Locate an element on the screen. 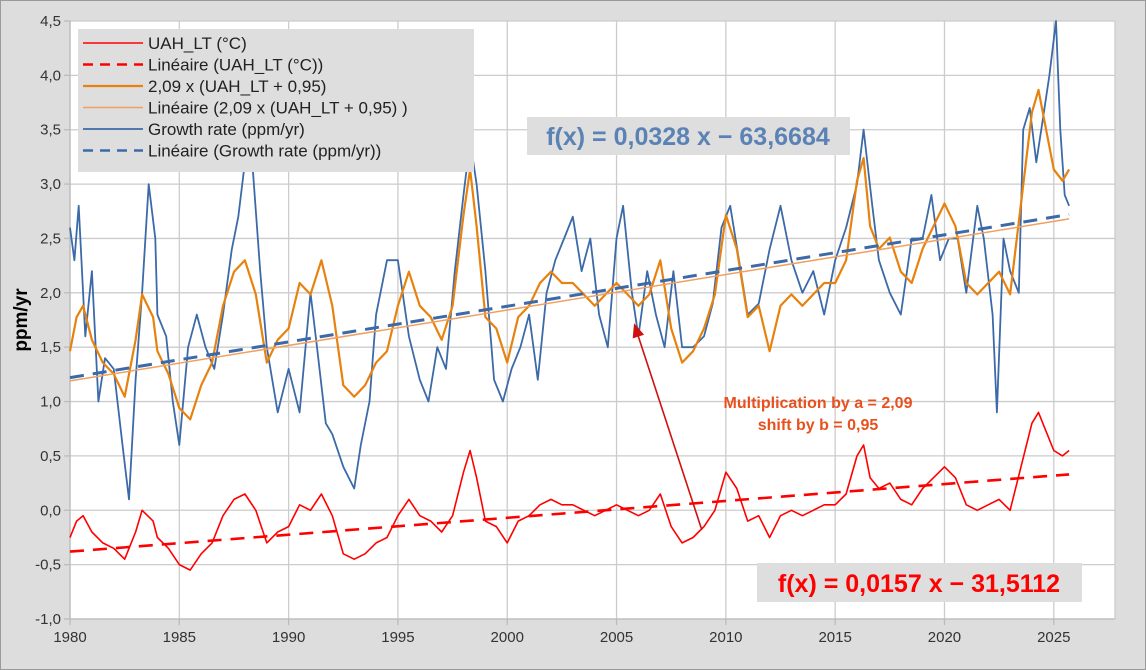 The width and height of the screenshot is (1146, 670). x-tick-label: 1995 is located at coordinates (397, 637).